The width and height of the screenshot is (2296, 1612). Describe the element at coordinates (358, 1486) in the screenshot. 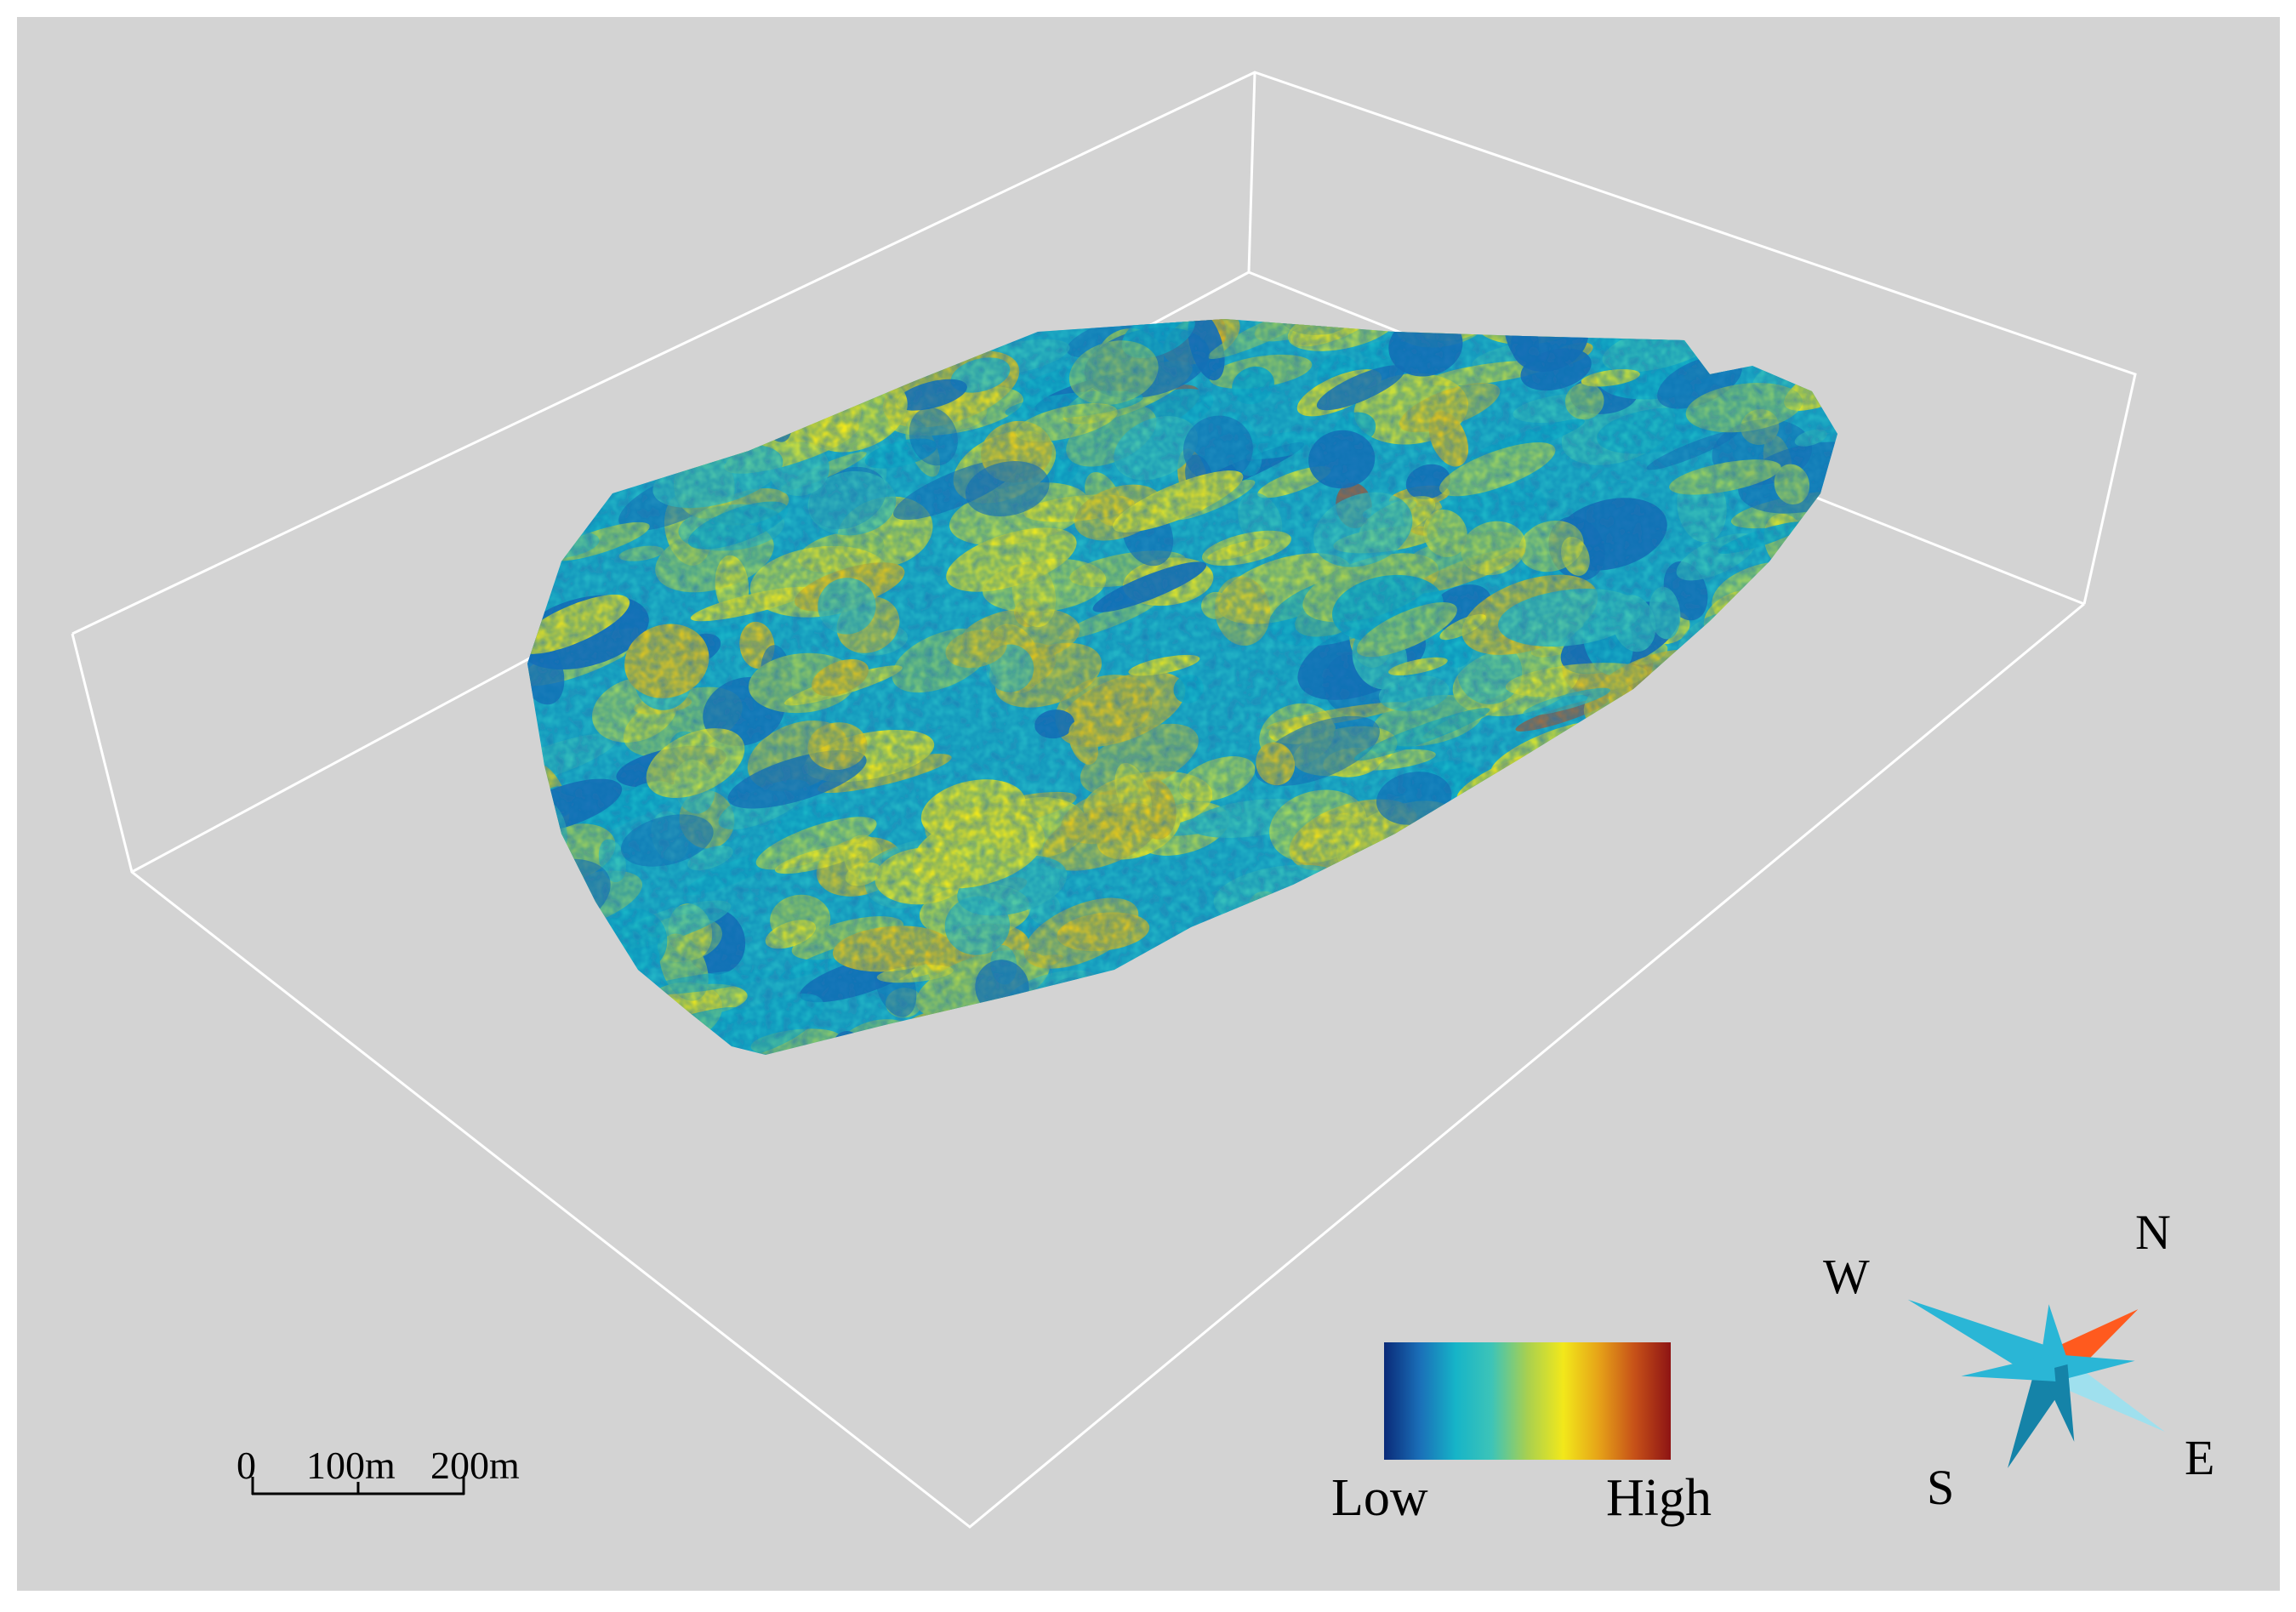

I see `scale-bar` at that location.